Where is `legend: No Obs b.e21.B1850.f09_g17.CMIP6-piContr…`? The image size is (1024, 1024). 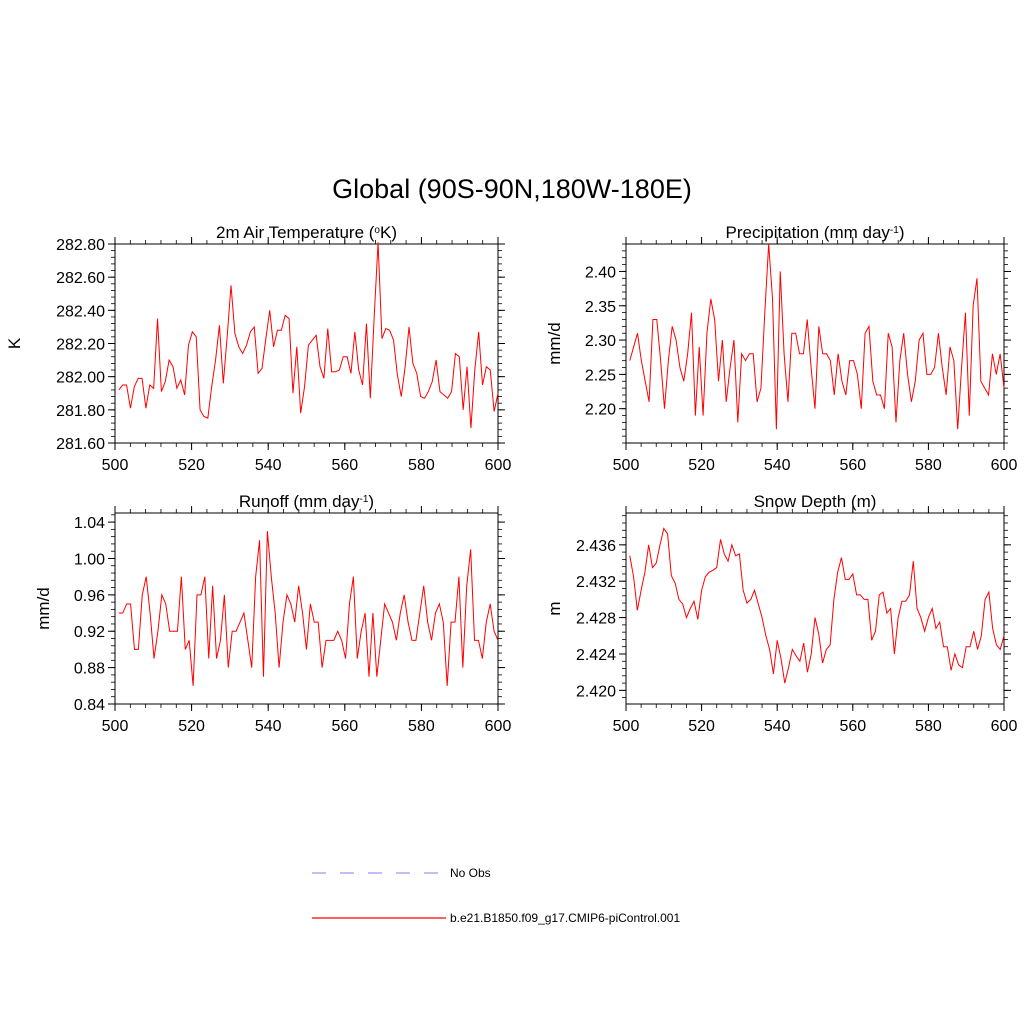
legend: No Obs b.e21.B1850.f09_g17.CMIP6-piContr… is located at coordinates (496, 895).